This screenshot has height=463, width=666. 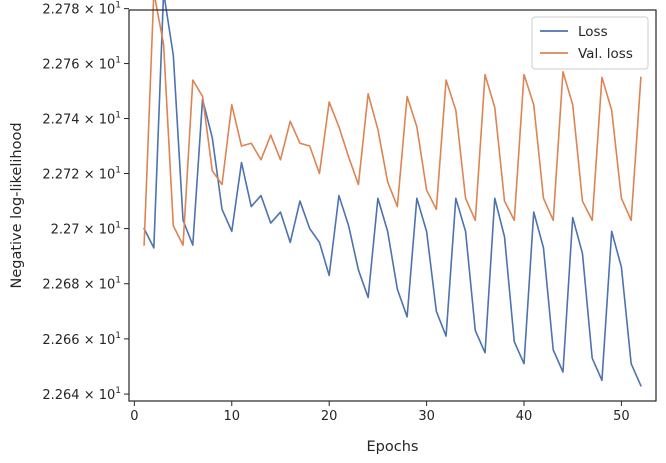 I want to click on legend: Loss Val. loss, so click(x=590, y=43).